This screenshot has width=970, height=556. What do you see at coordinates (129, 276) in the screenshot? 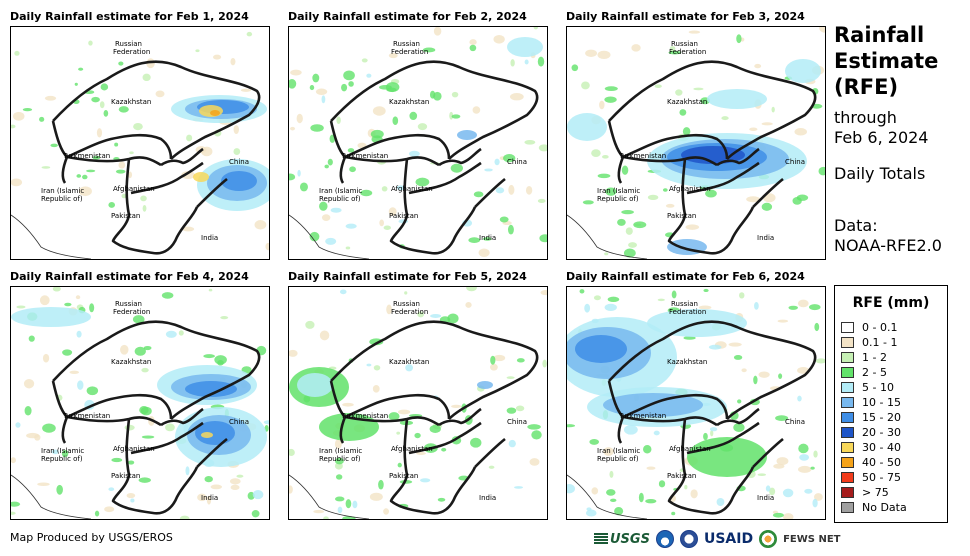
I see `panel-title: Daily Rainfall estimate for Feb 4, 2024` at bounding box center [129, 276].